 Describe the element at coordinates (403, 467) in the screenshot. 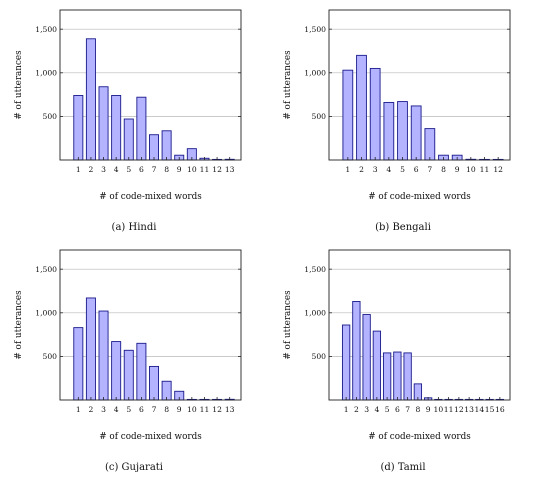

I see `caption-tamil: (d) Tamil` at that location.